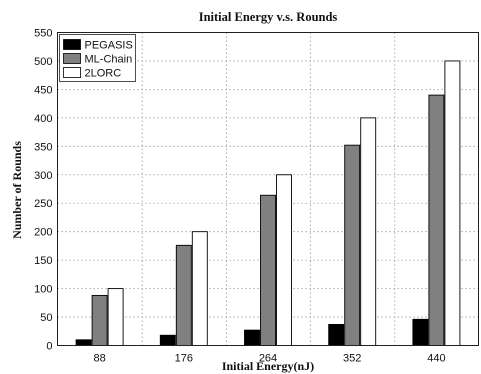 This screenshot has width=481, height=374. I want to click on y-tick-label: 0, so click(49, 347).